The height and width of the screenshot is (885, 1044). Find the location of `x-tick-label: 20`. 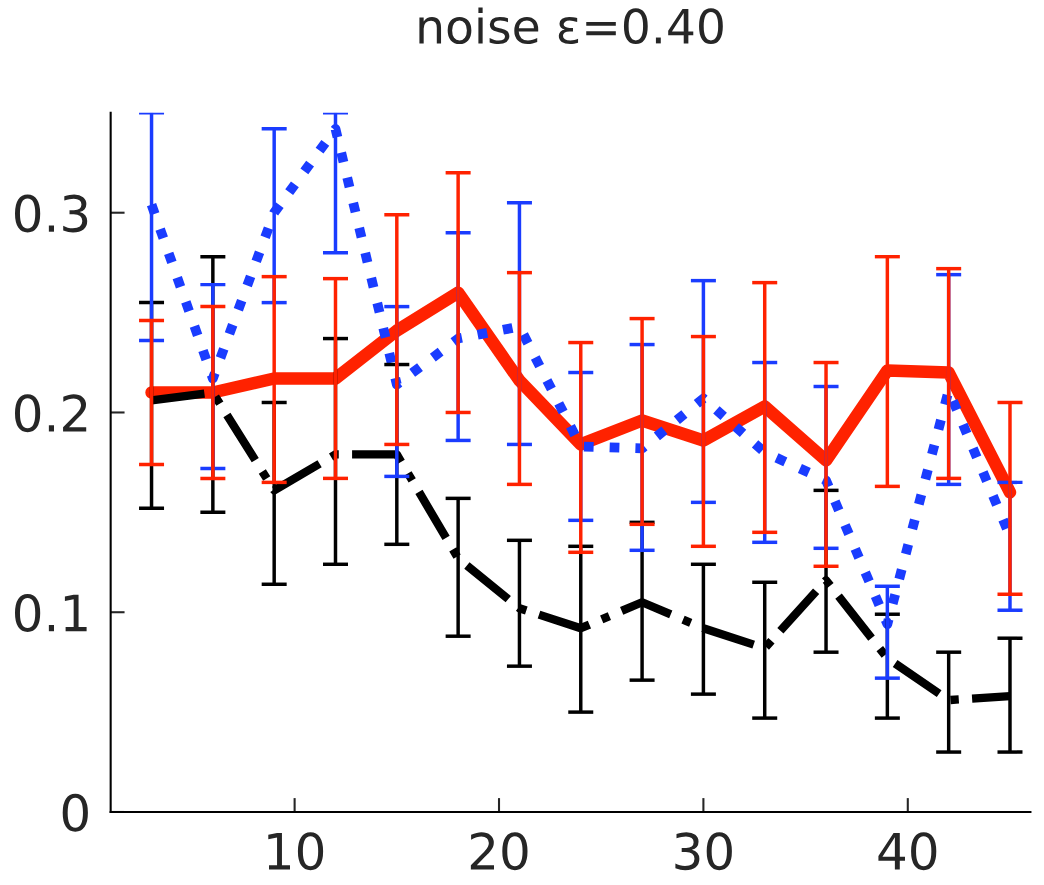

x-tick-label: 20 is located at coordinates (499, 851).